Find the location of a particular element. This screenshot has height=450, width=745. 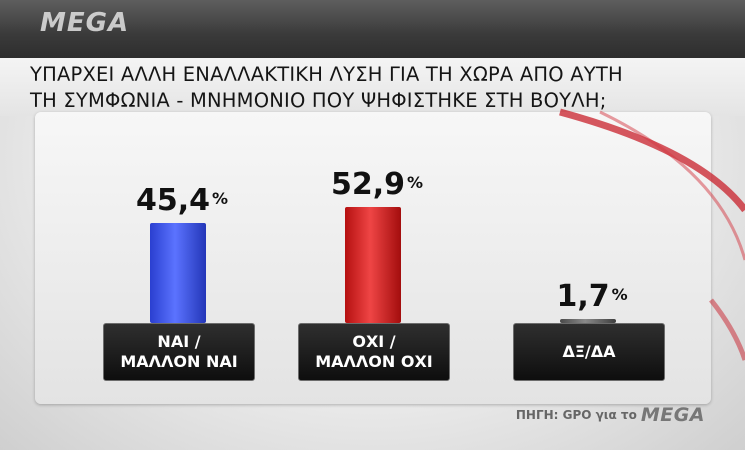

source-text: ΠΗΓΗ: GPO για το is located at coordinates (576, 415).